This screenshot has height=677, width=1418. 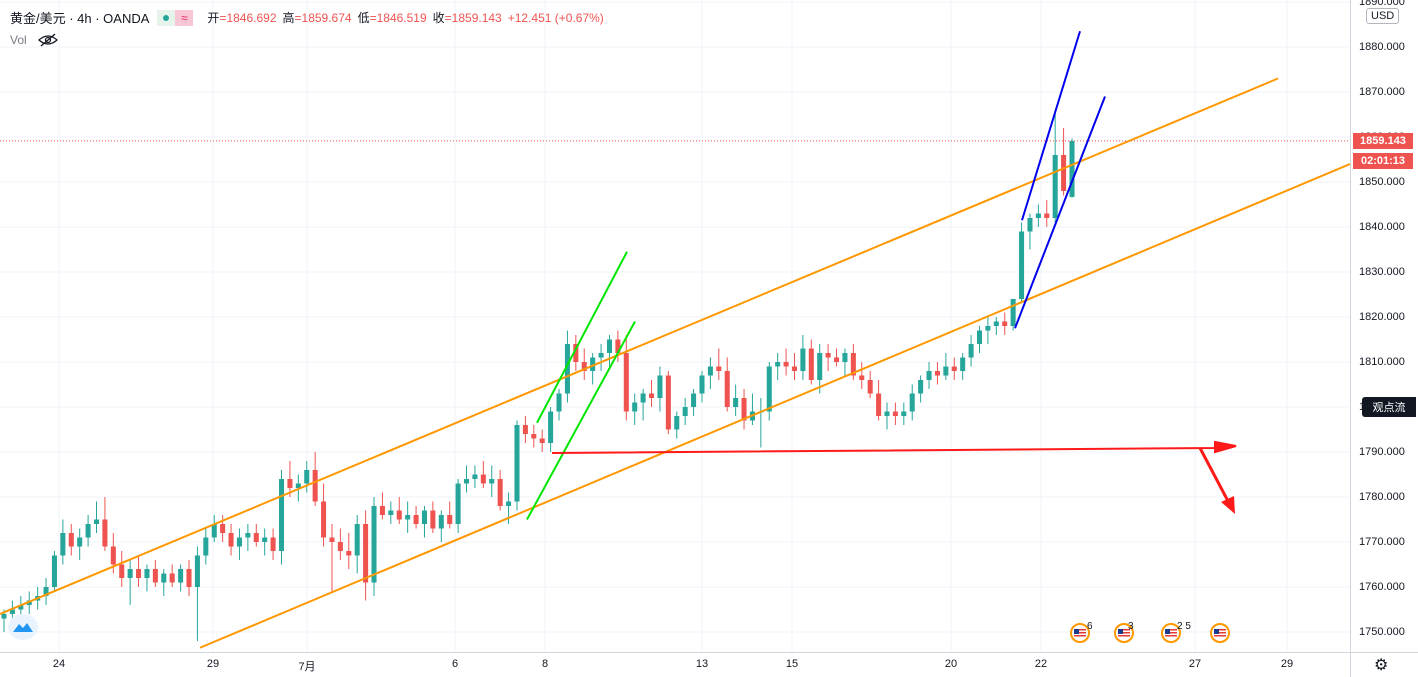 What do you see at coordinates (675, 664) in the screenshot?
I see `time-axis: 24 29 7月 6 8 13 15 20 22 27 29` at bounding box center [675, 664].